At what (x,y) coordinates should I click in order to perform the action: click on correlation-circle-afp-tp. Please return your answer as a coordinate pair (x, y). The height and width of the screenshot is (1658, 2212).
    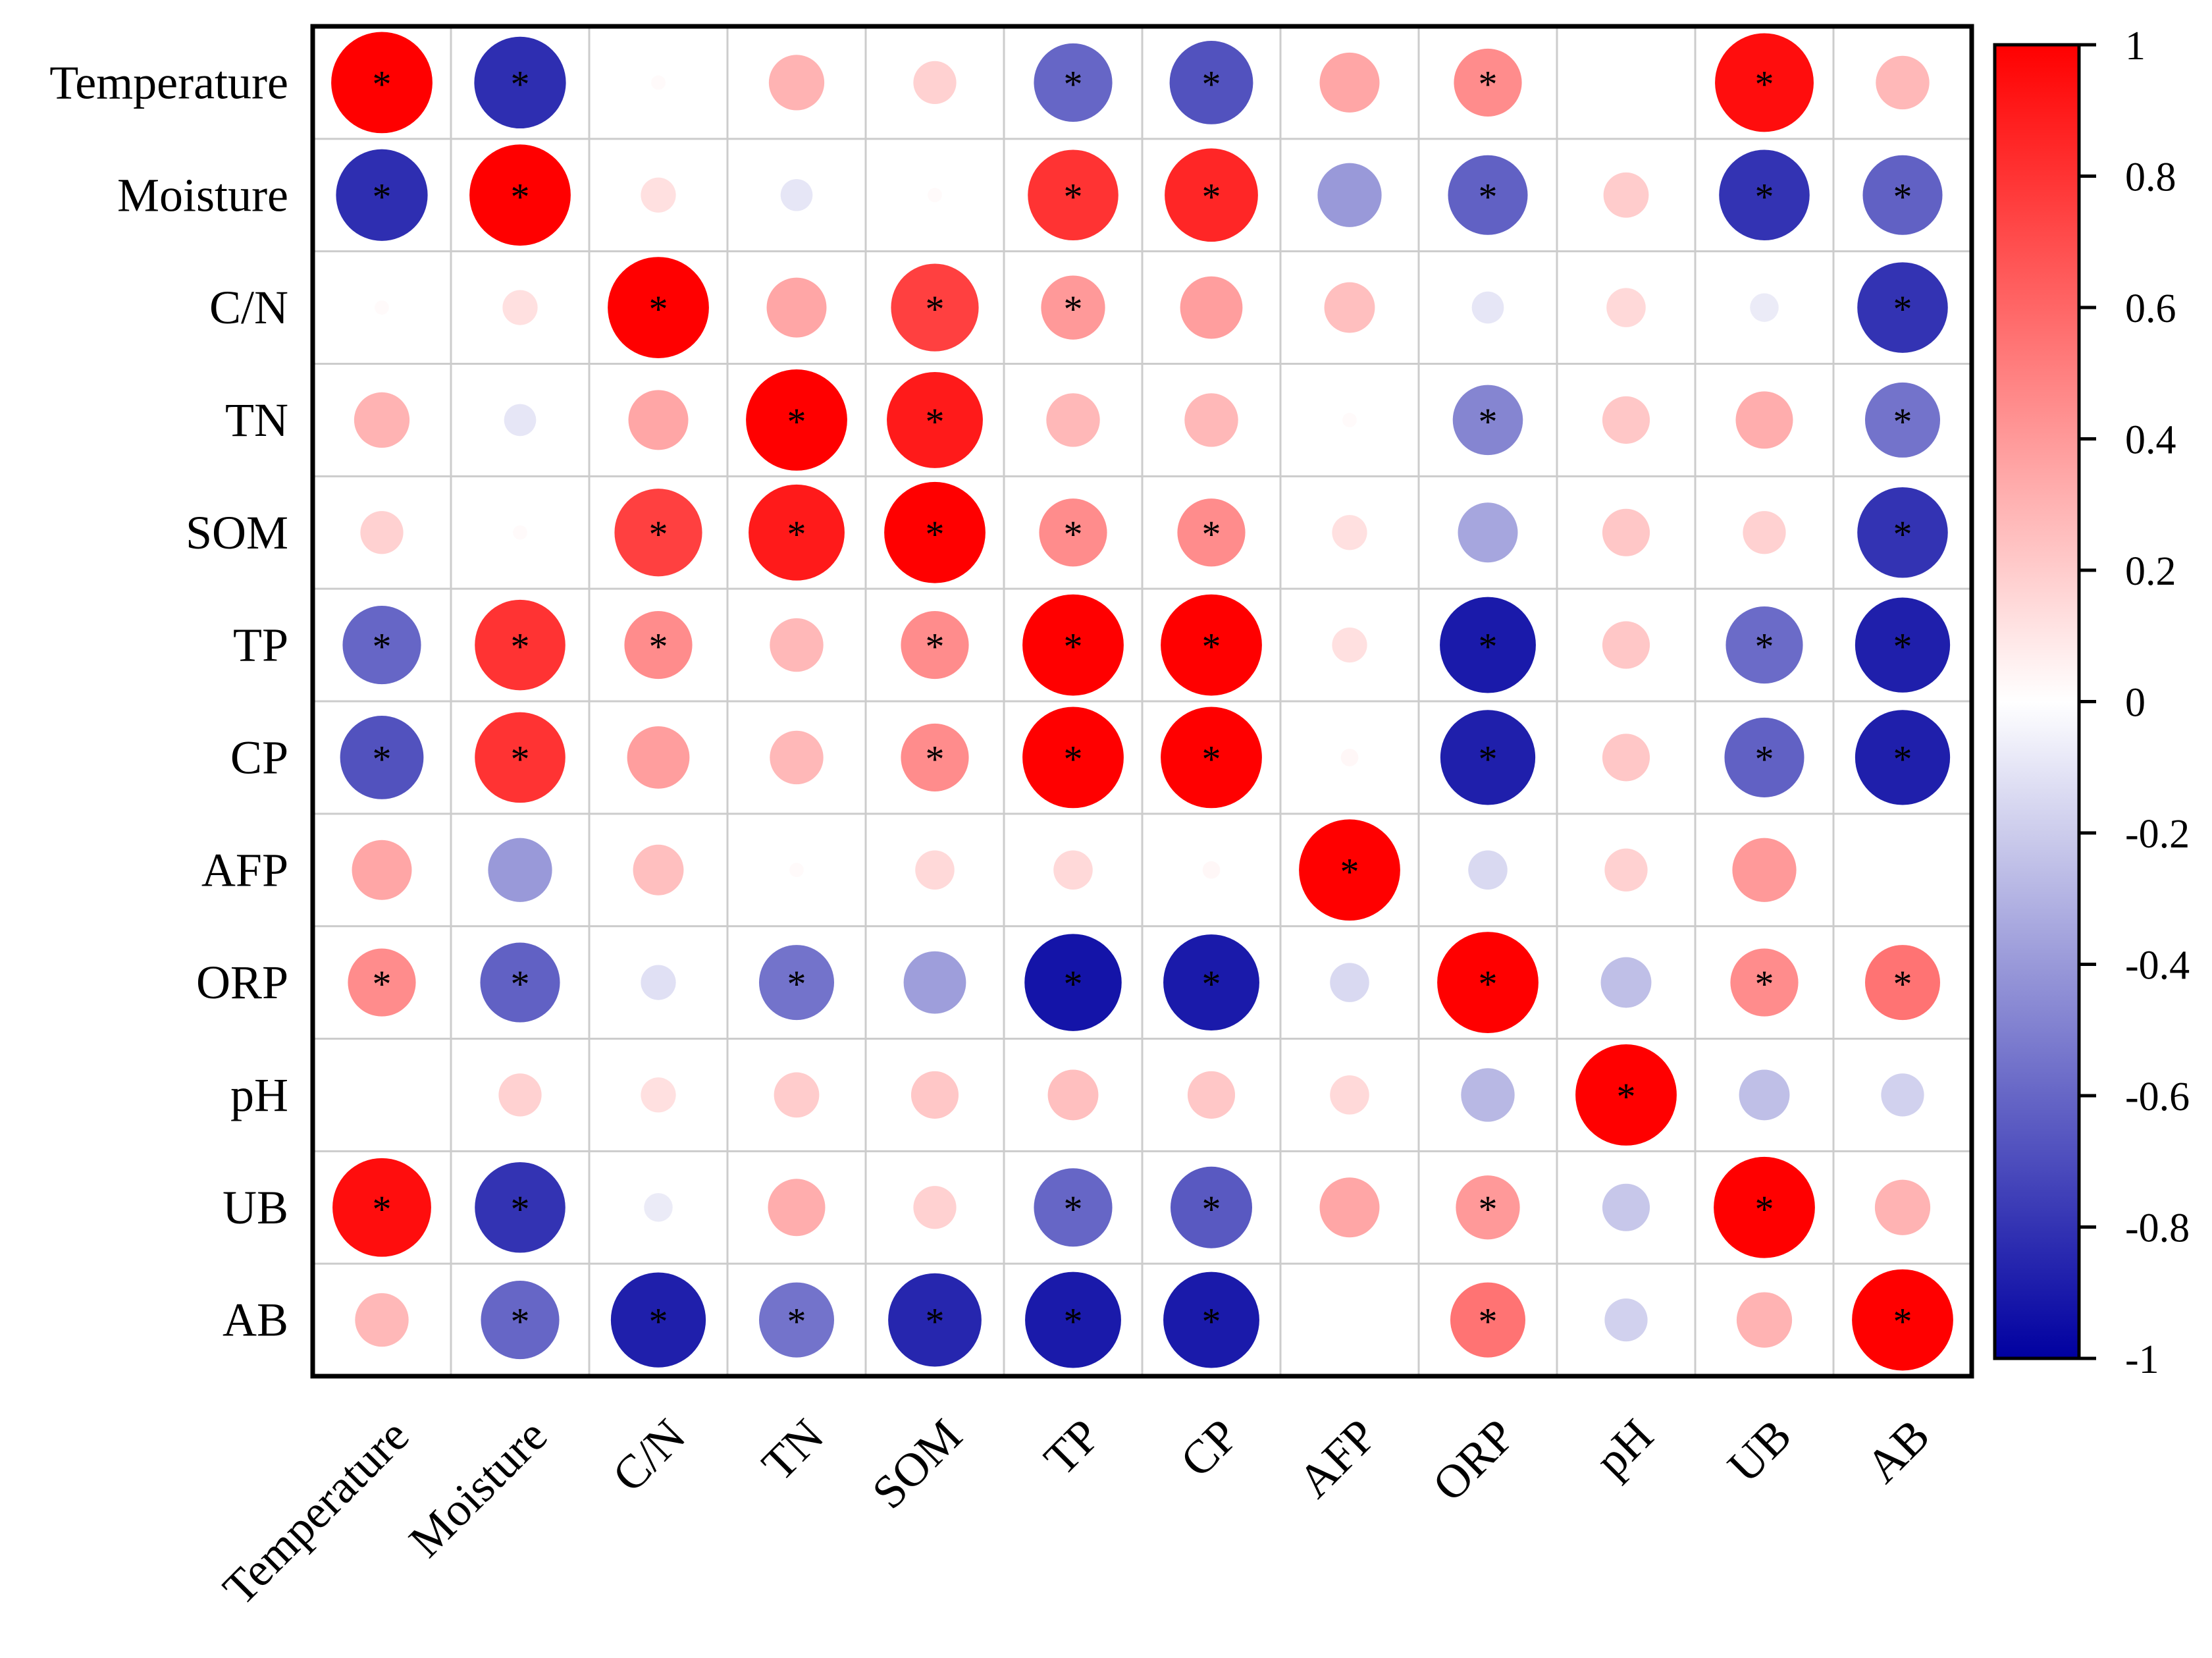
    Looking at the image, I should click on (1073, 870).